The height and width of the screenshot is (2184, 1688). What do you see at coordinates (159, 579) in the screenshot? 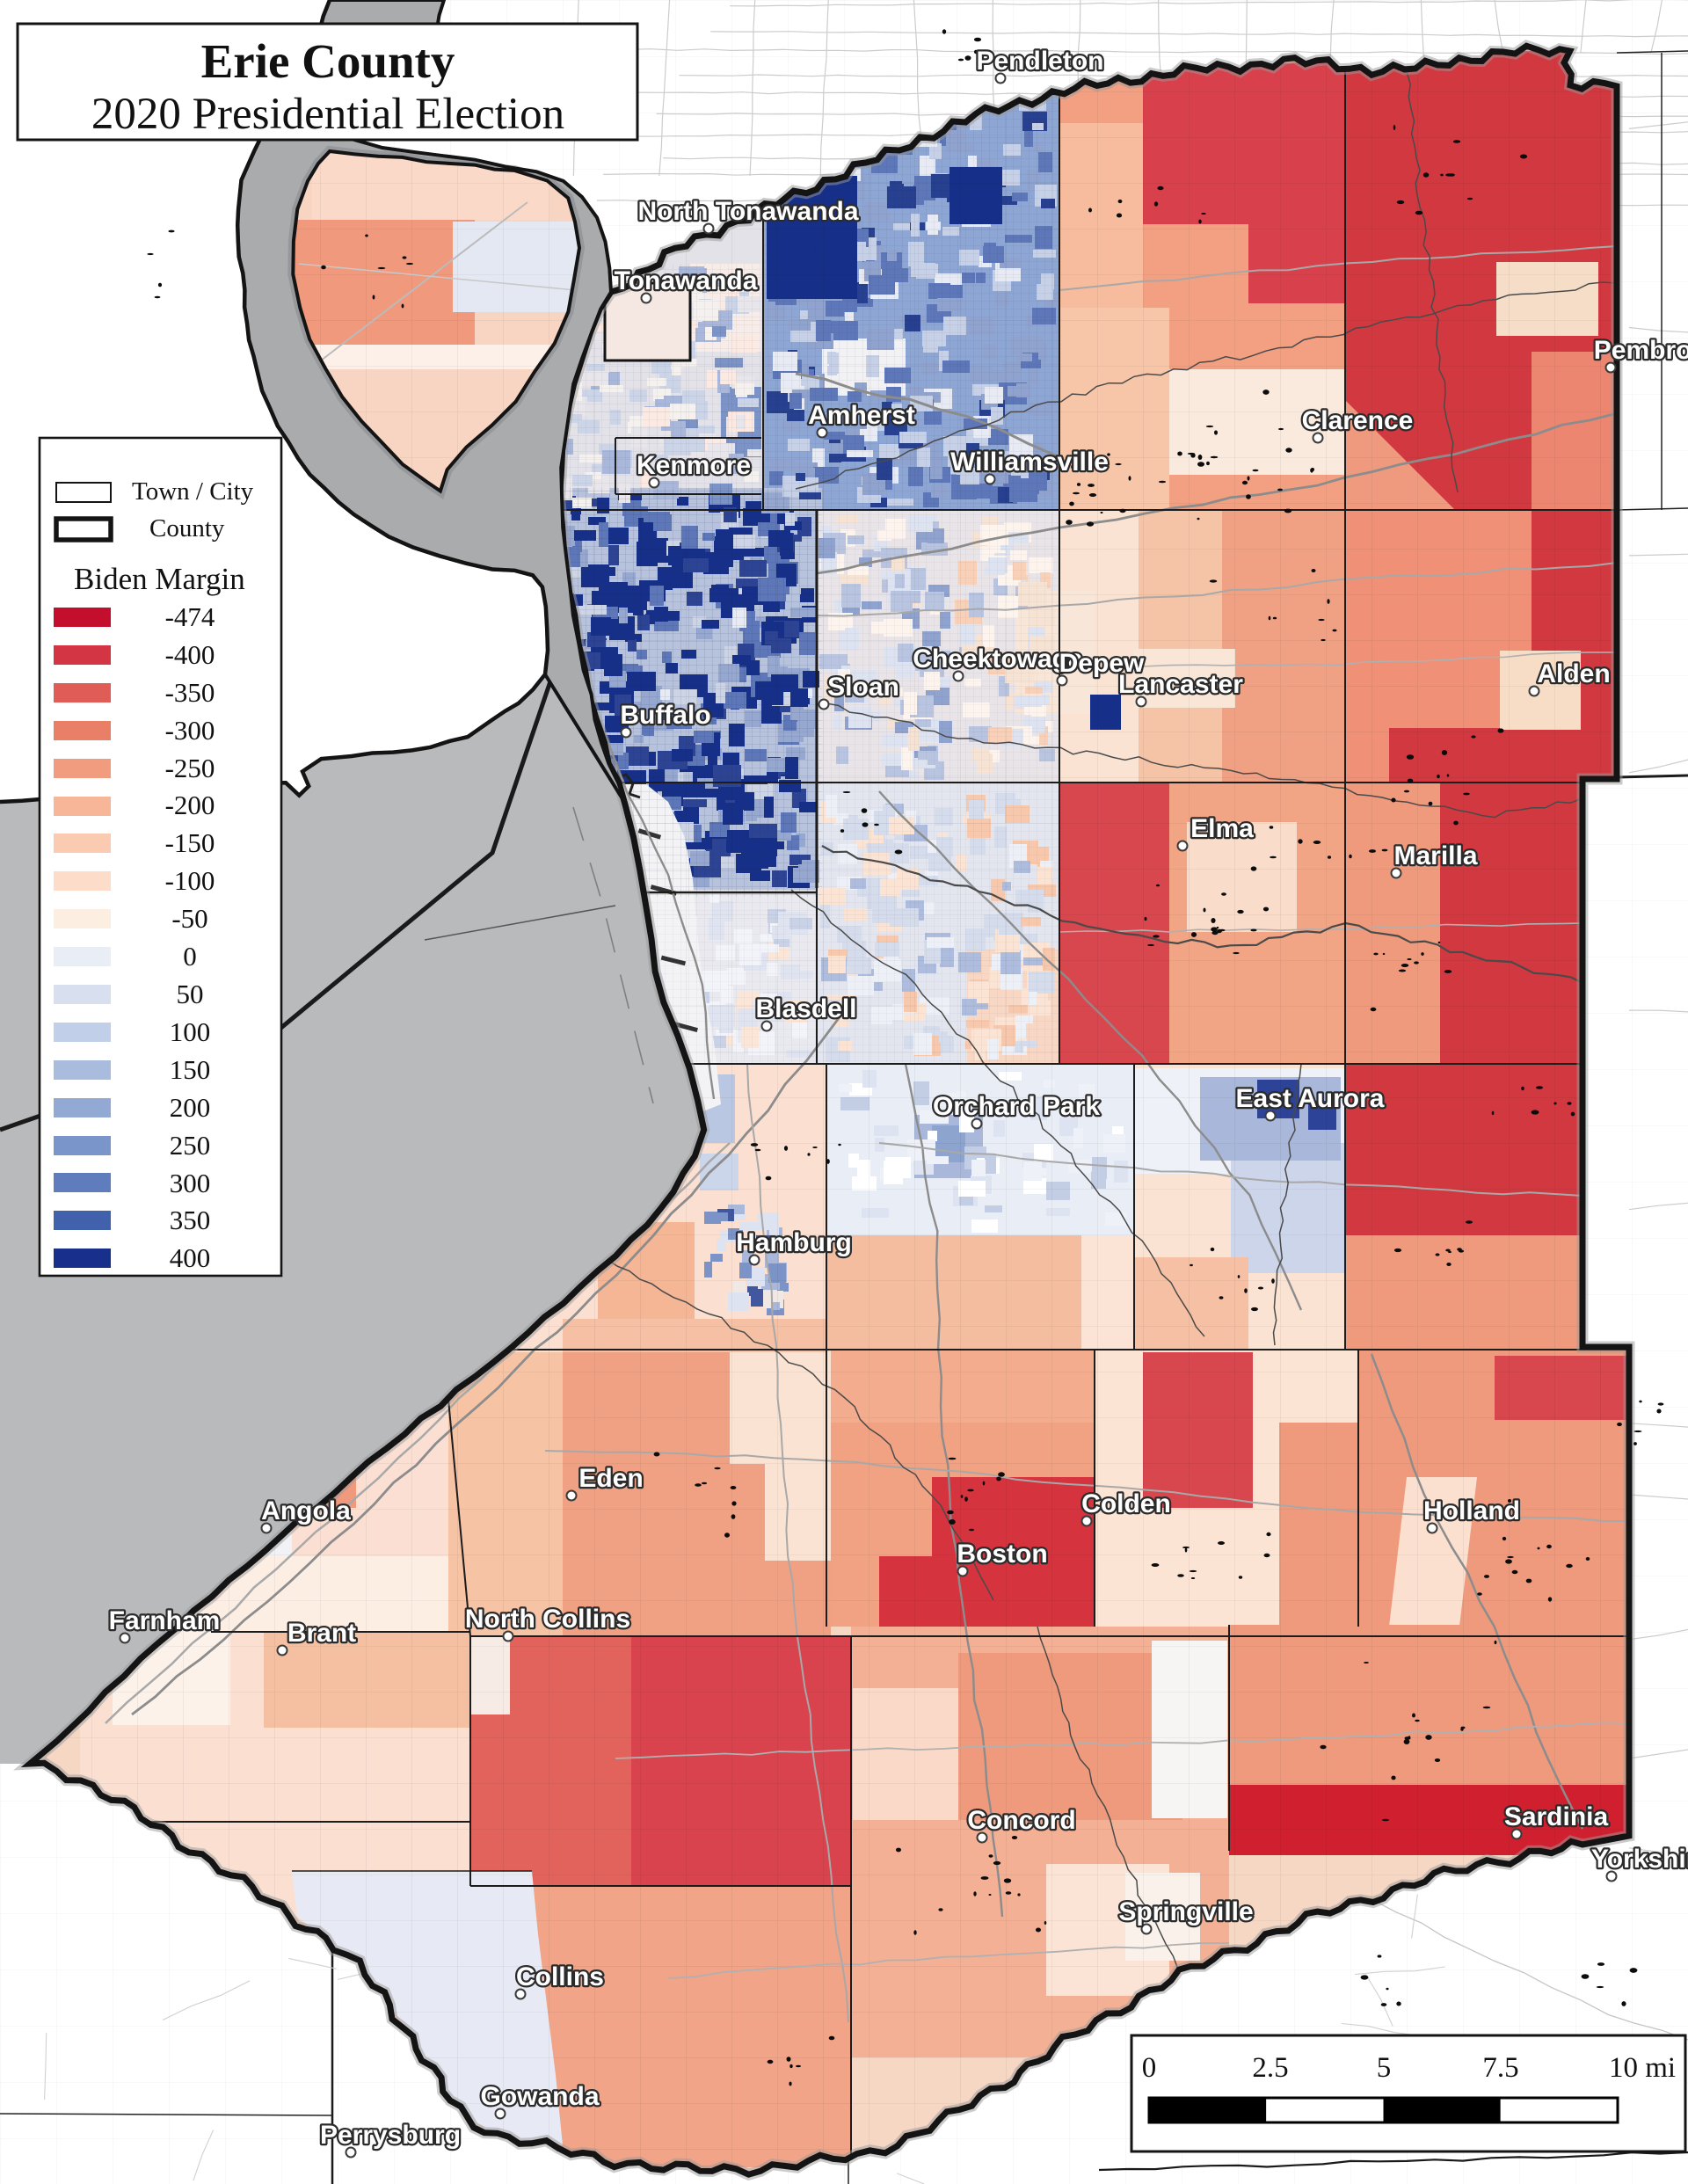
I see `svg-text: Biden Margin` at bounding box center [159, 579].